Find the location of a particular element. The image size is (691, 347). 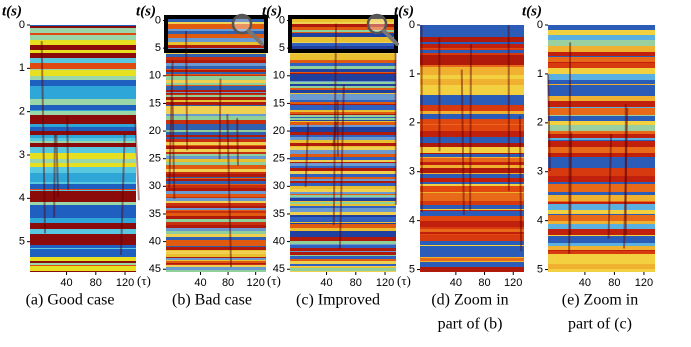

x-tick-label: 80 is located at coordinates (96, 283).